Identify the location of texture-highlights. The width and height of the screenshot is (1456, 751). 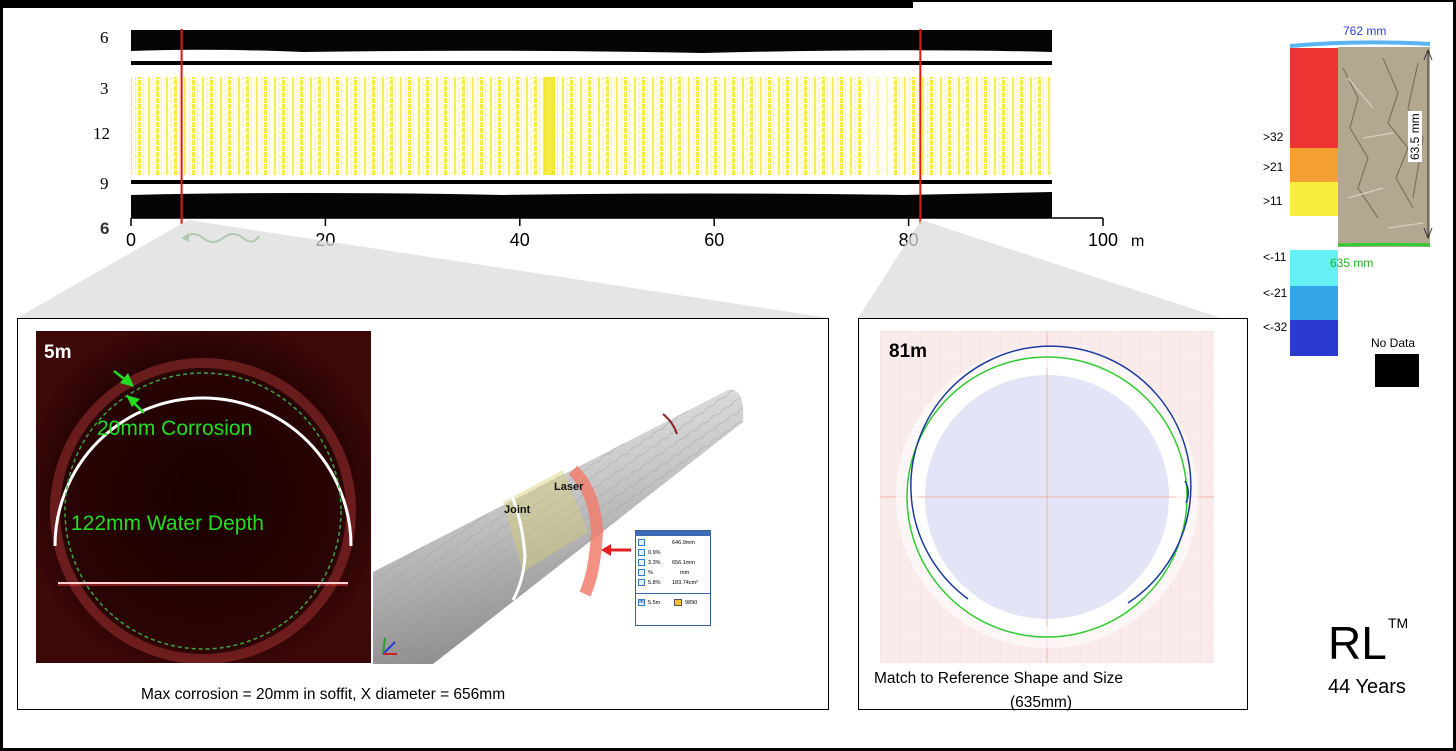
(1385, 153).